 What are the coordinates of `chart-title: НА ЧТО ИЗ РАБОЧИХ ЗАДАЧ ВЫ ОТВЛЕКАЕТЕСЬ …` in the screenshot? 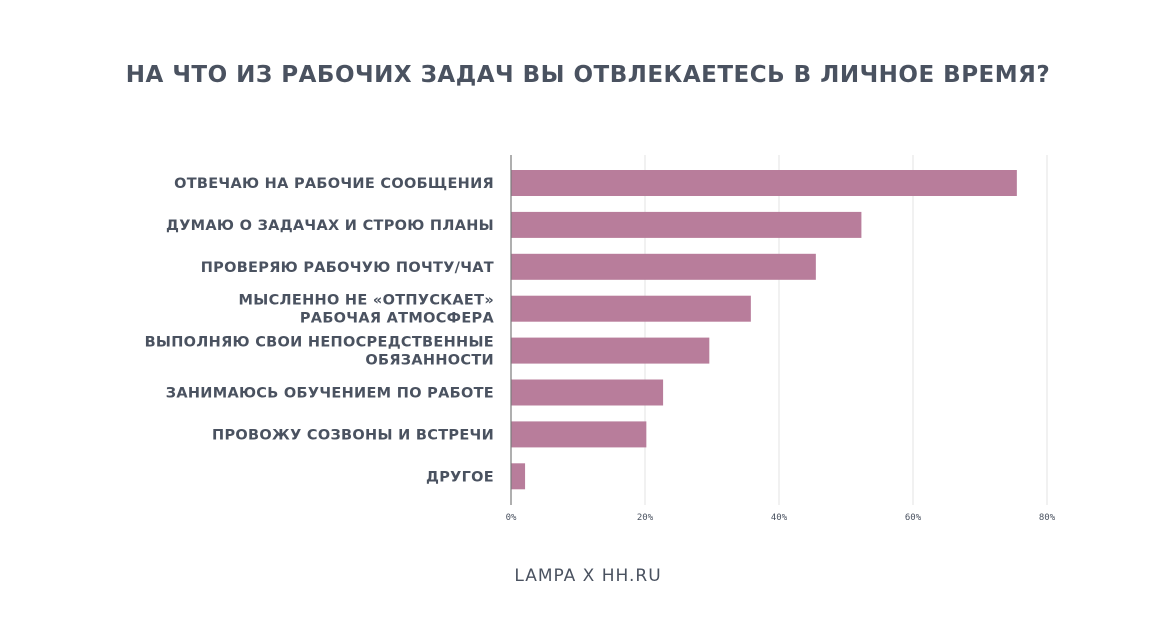 It's located at (588, 75).